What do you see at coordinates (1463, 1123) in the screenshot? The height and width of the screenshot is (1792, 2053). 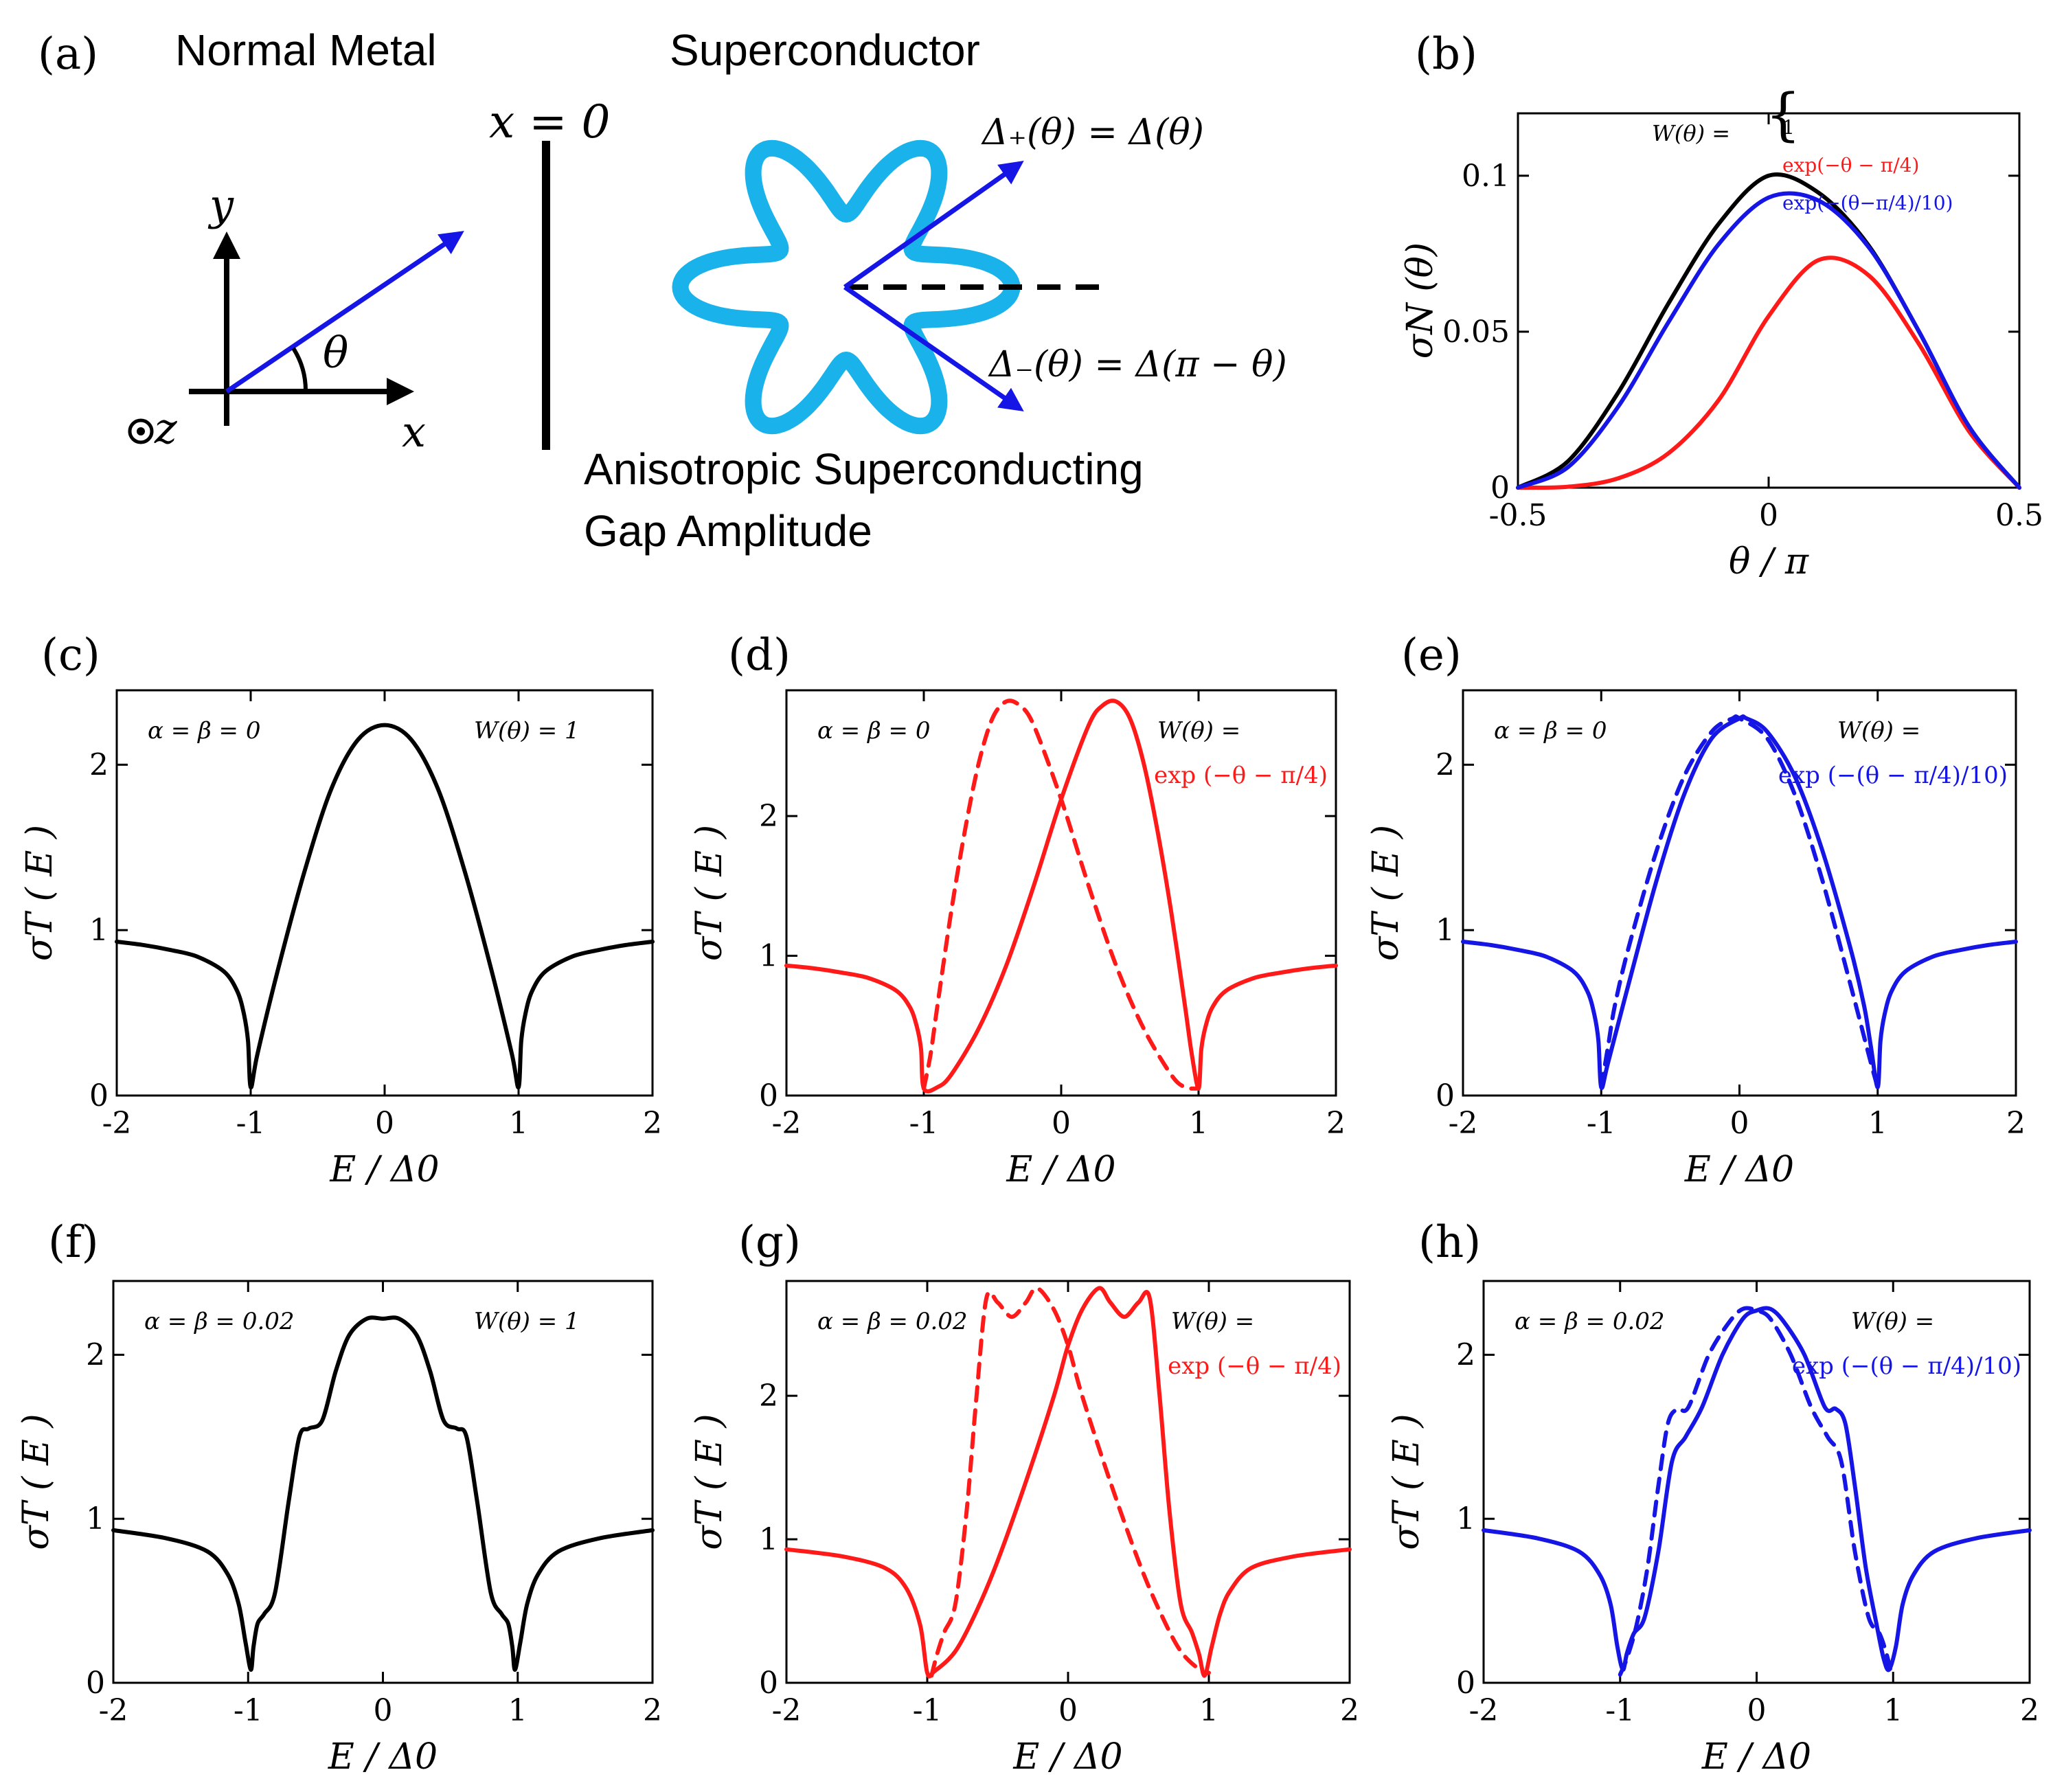 I see `chart-e-xtick-label: -2` at bounding box center [1463, 1123].